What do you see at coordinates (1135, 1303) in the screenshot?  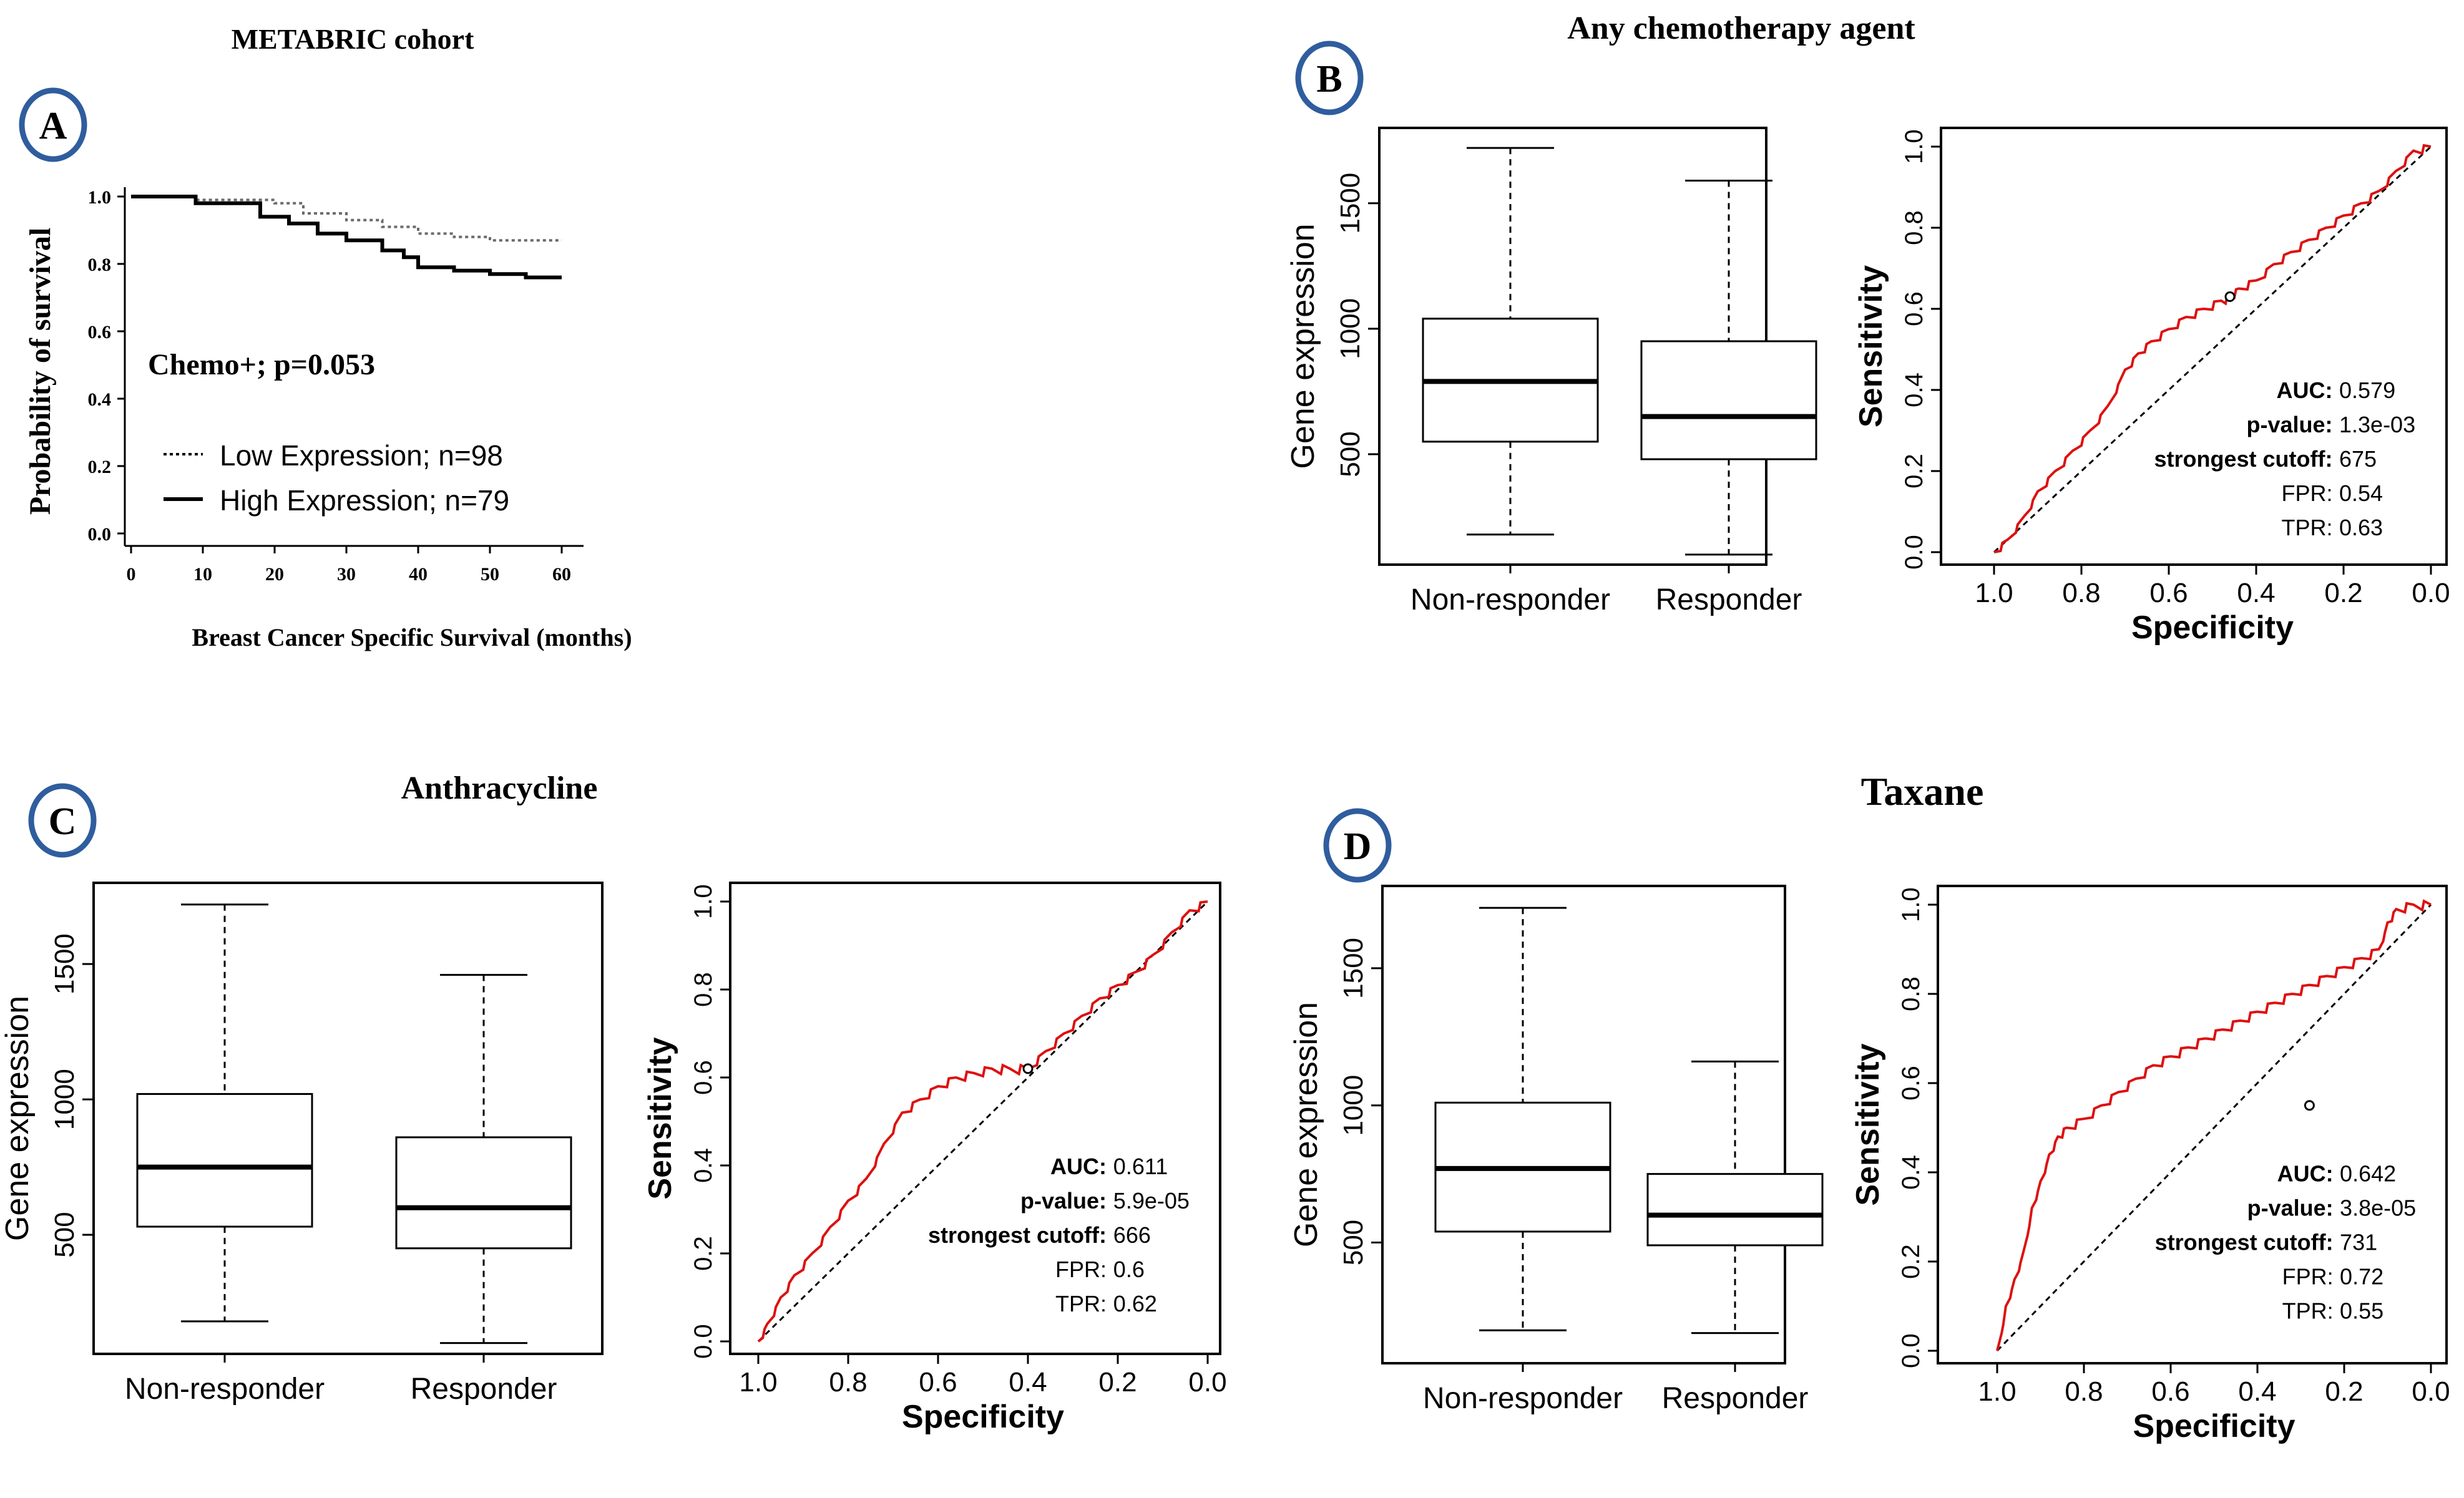 I see `roc-stat-value: 0.62` at bounding box center [1135, 1303].